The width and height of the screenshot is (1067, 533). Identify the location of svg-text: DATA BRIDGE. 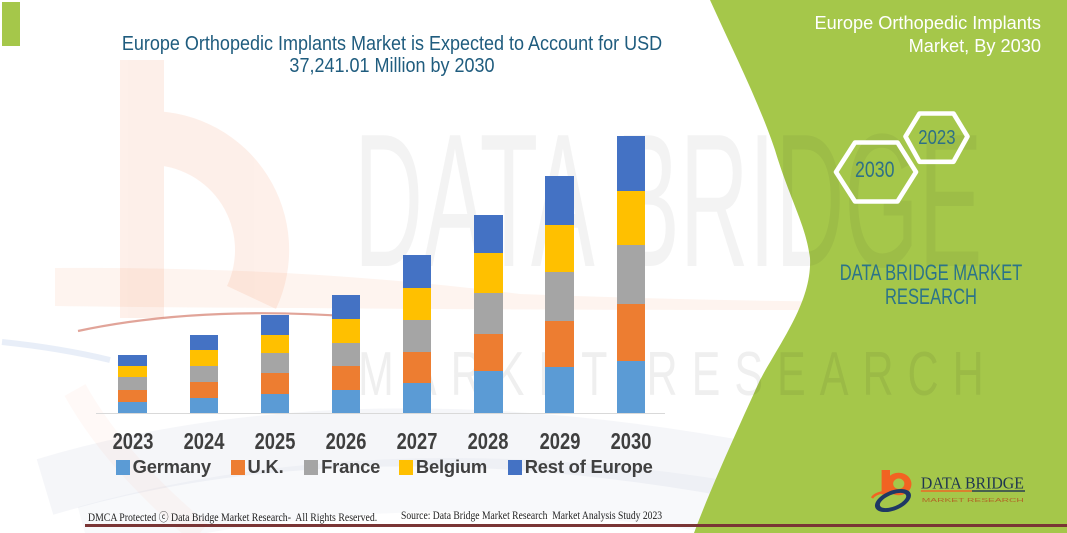
(972, 483).